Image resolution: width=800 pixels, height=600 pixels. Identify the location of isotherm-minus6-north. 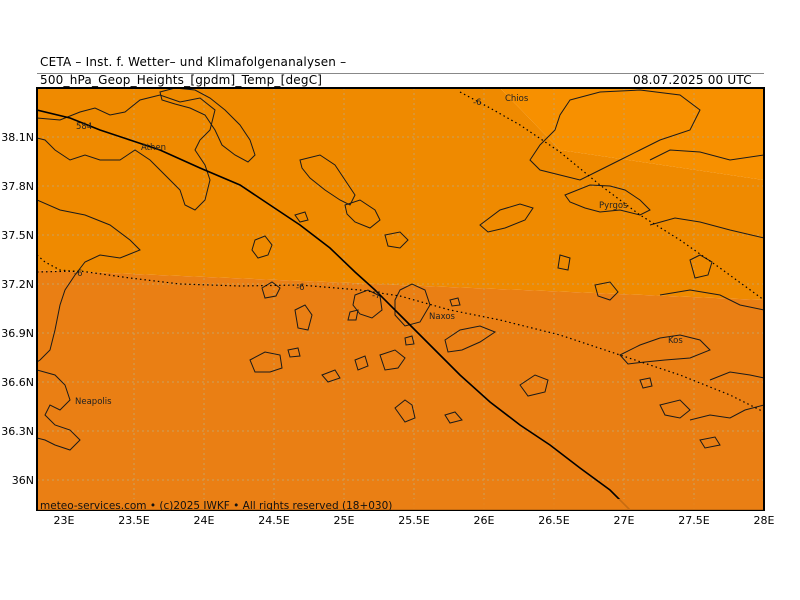
(611, 196).